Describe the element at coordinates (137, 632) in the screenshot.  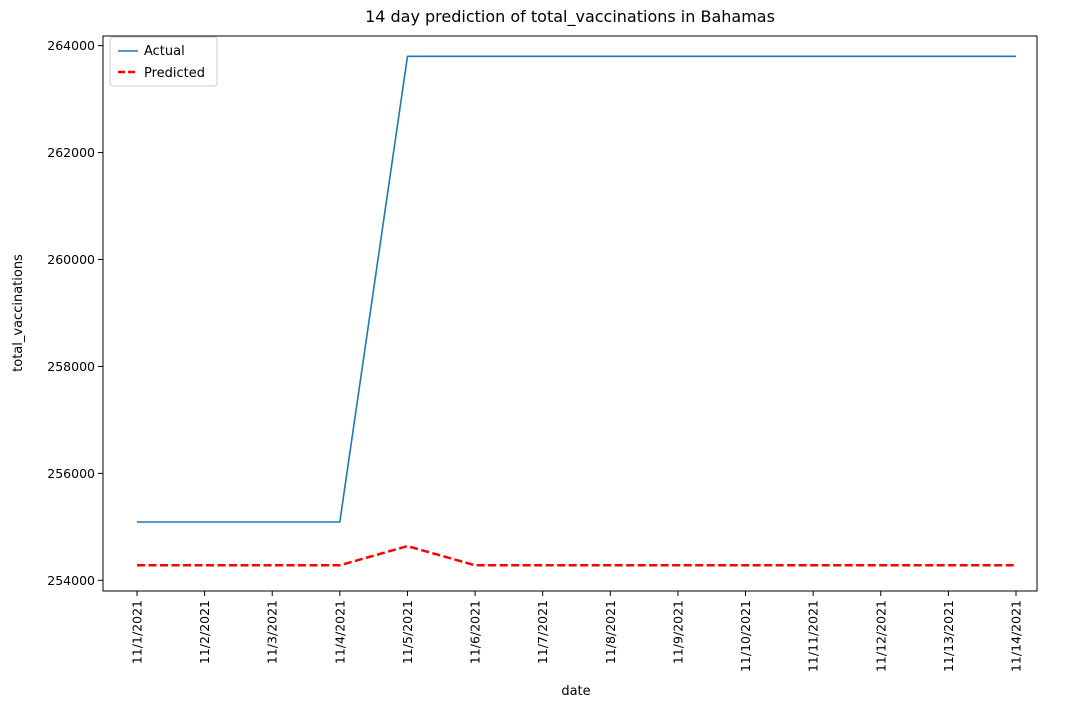
I see `x-tick-label: 11/1/2021` at that location.